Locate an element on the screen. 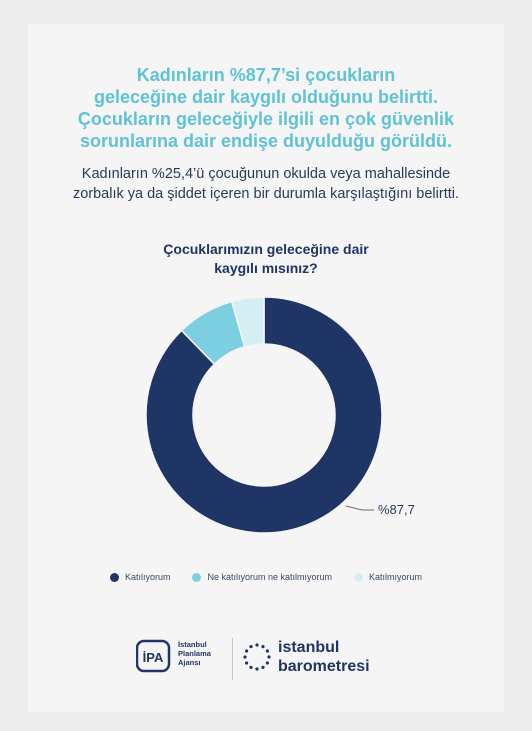 Image resolution: width=532 pixels, height=731 pixels. legend-item-neutral: Ne katılıyorum ne katılmıyorum is located at coordinates (262, 577).